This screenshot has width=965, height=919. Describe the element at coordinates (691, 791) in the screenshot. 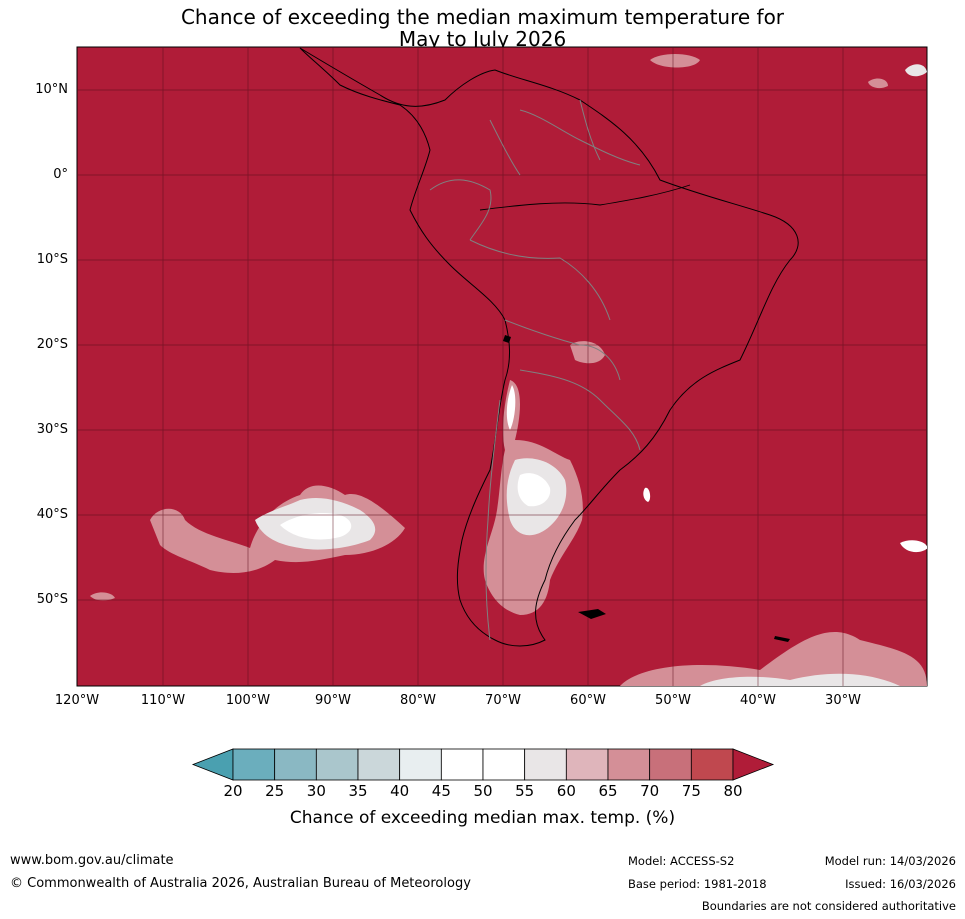

I see `colorbar-tick-label: 75` at that location.